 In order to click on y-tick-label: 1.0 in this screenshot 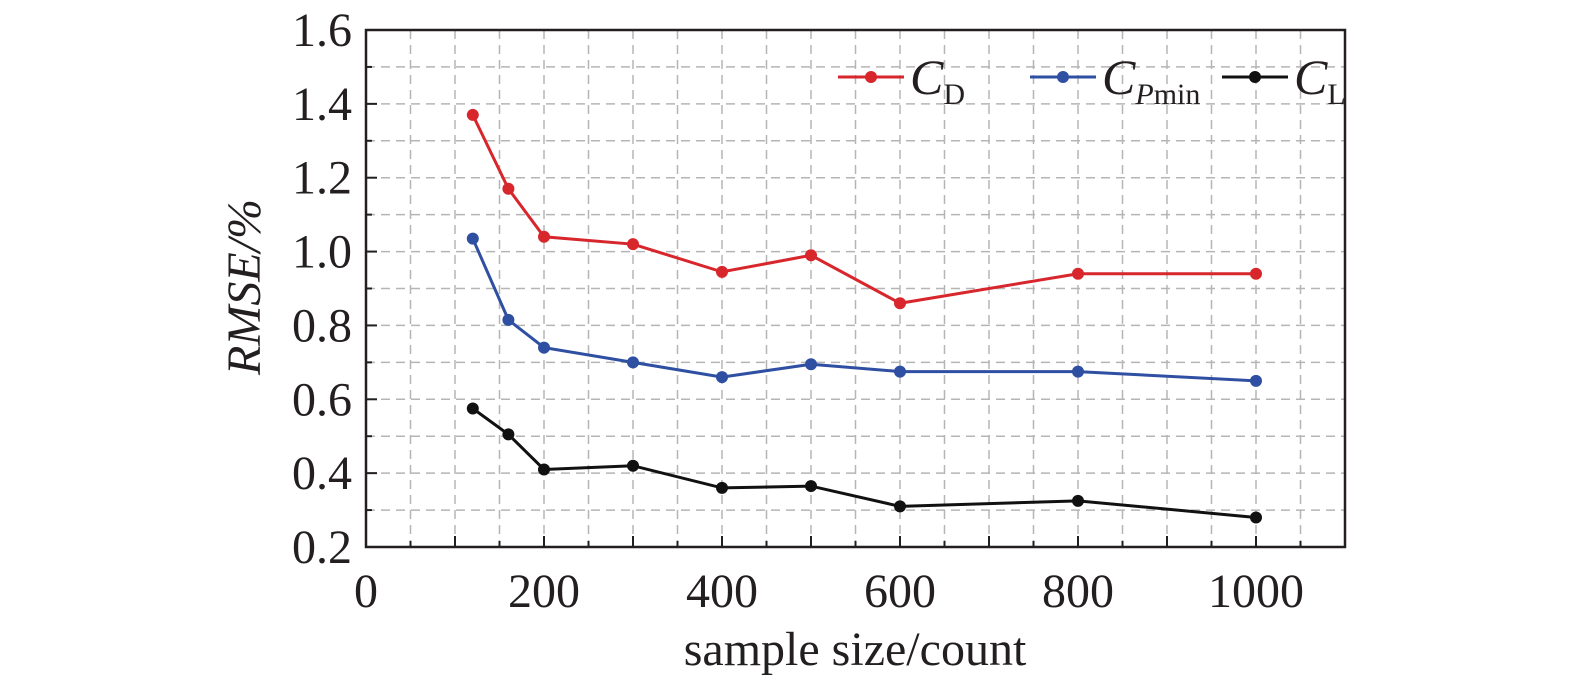, I will do `click(322, 252)`.